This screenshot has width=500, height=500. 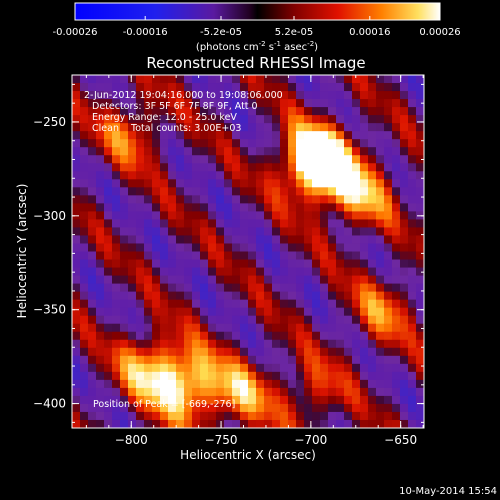 I want to click on y-axis-label: Heliocentric Y (arcsec), so click(x=22, y=251).